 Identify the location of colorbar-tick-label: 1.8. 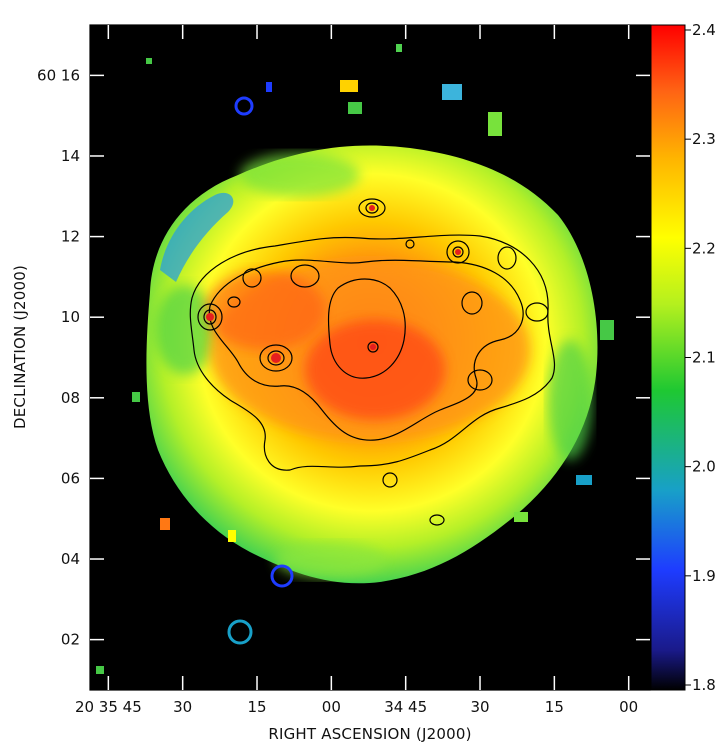
(704, 685).